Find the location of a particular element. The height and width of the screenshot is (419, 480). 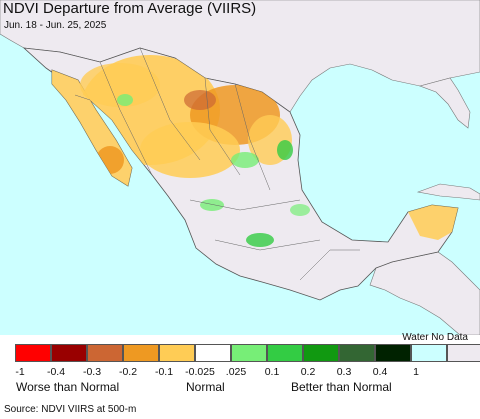

yucatan-anomaly is located at coordinates (433, 222).